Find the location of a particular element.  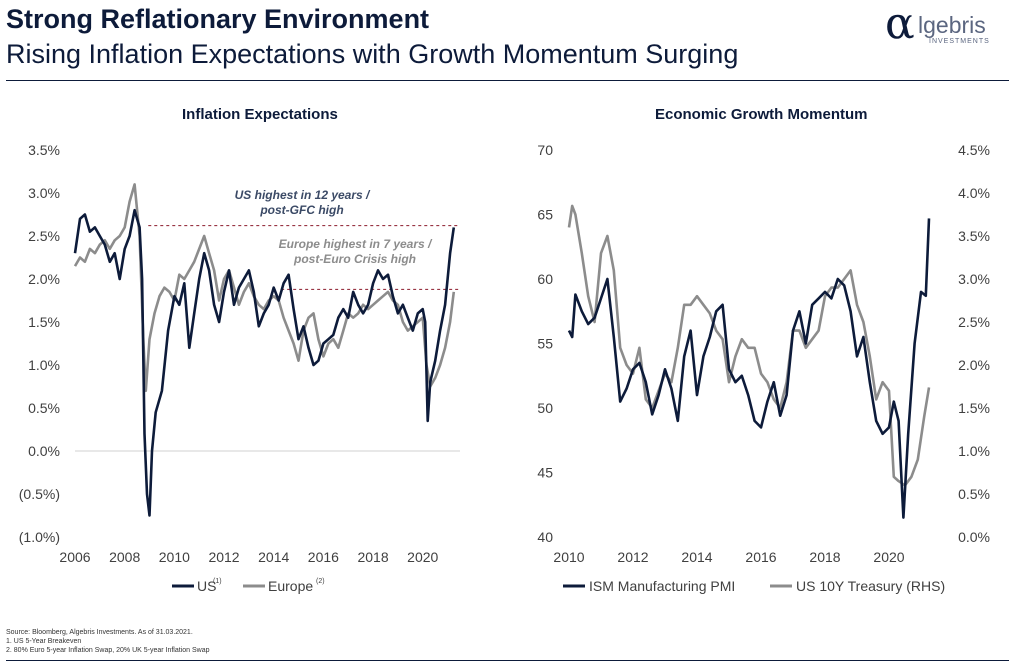

annotation-text: post-Euro Crisis high is located at coordinates (354, 259).